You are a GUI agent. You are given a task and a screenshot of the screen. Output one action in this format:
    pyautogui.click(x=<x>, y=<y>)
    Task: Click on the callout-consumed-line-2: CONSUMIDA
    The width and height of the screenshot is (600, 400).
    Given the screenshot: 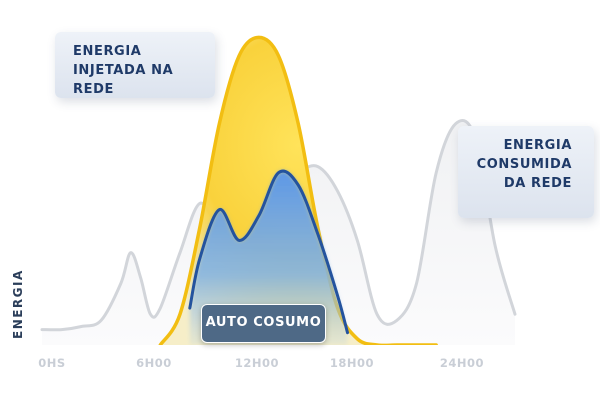 What is the action you would take?
    pyautogui.click(x=524, y=164)
    